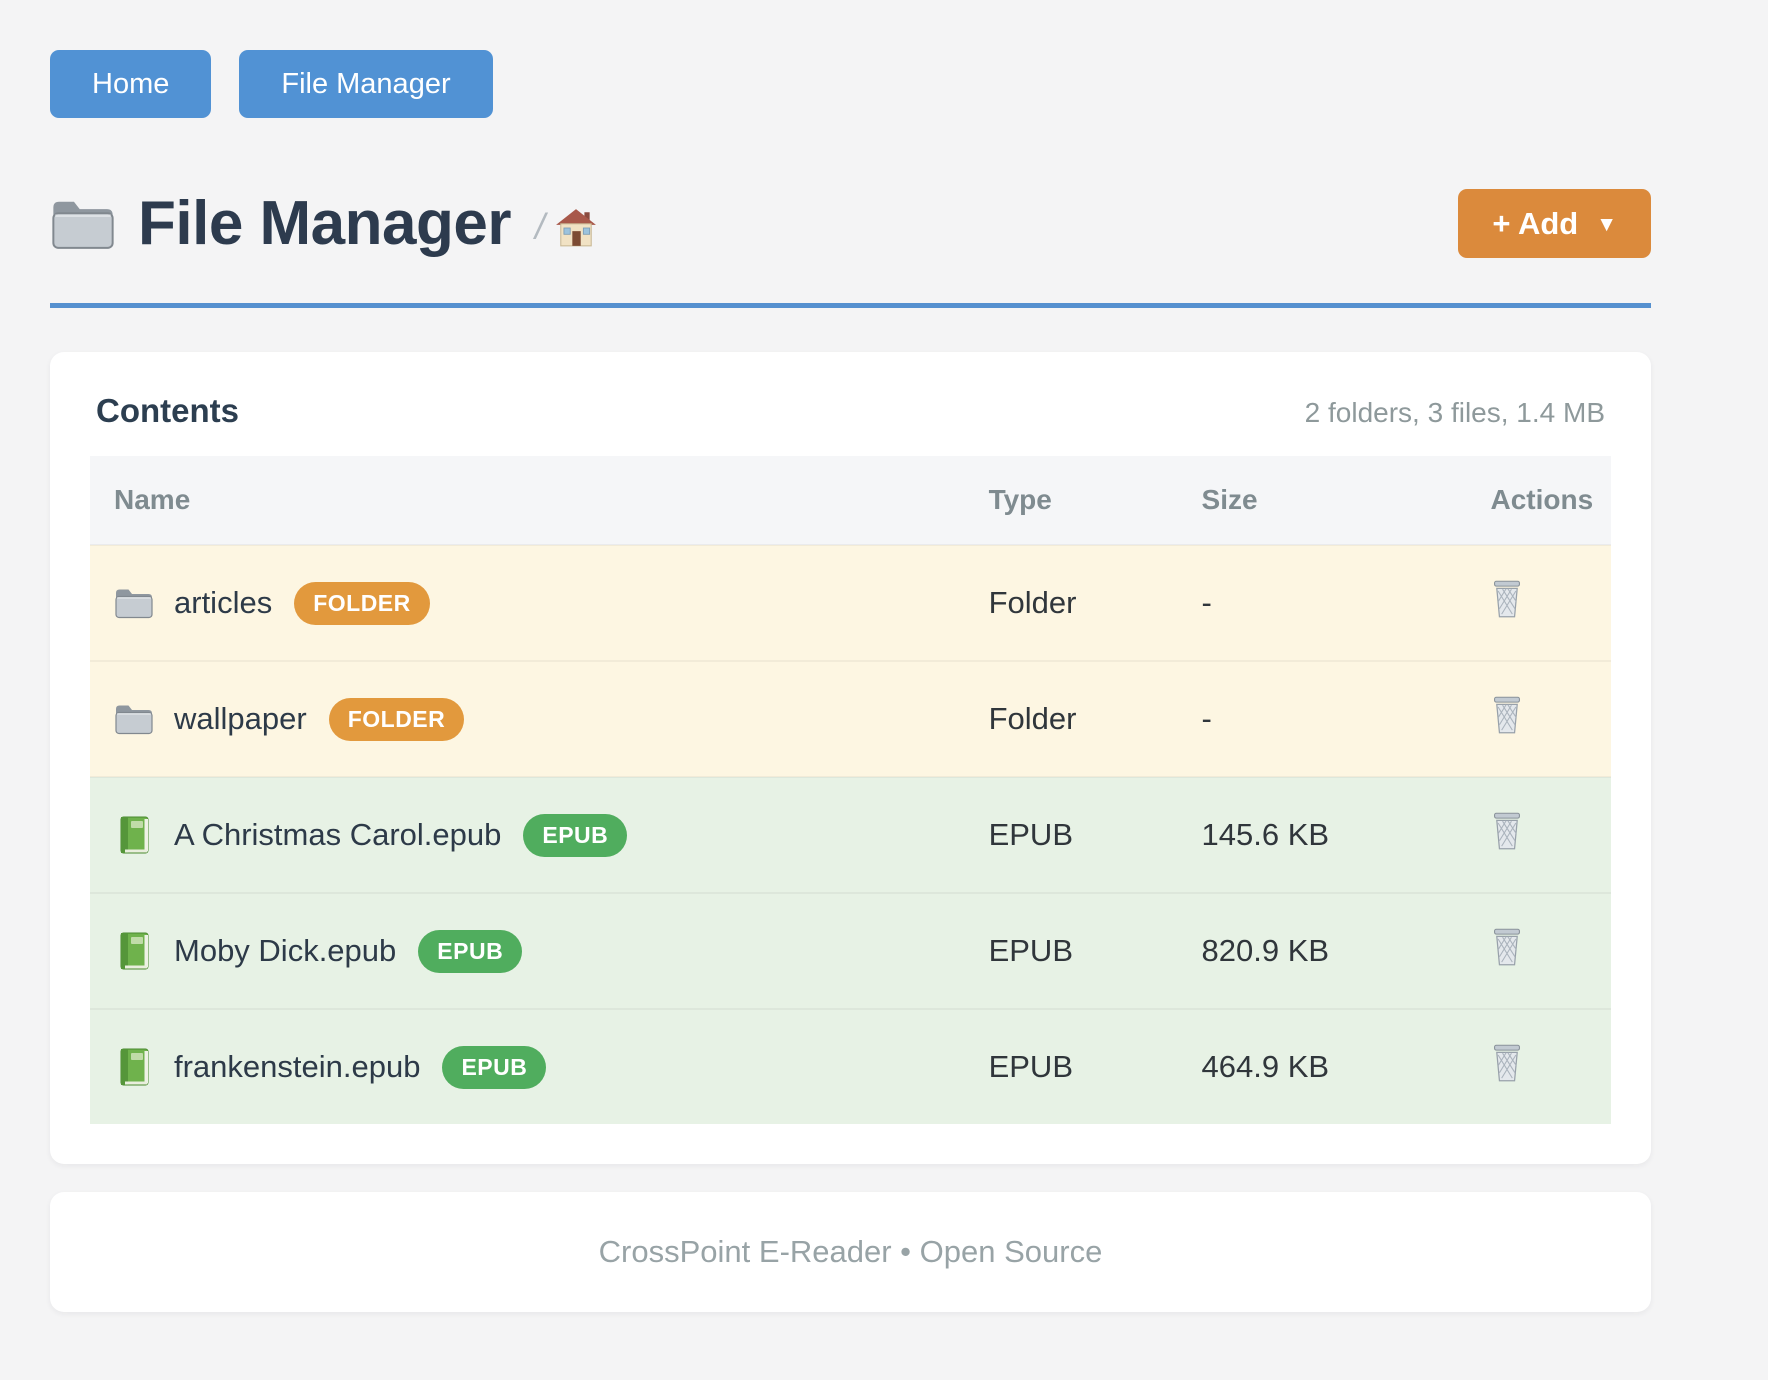 This screenshot has width=1768, height=1380. What do you see at coordinates (1322, 500) in the screenshot?
I see `column-header-size: Size` at bounding box center [1322, 500].